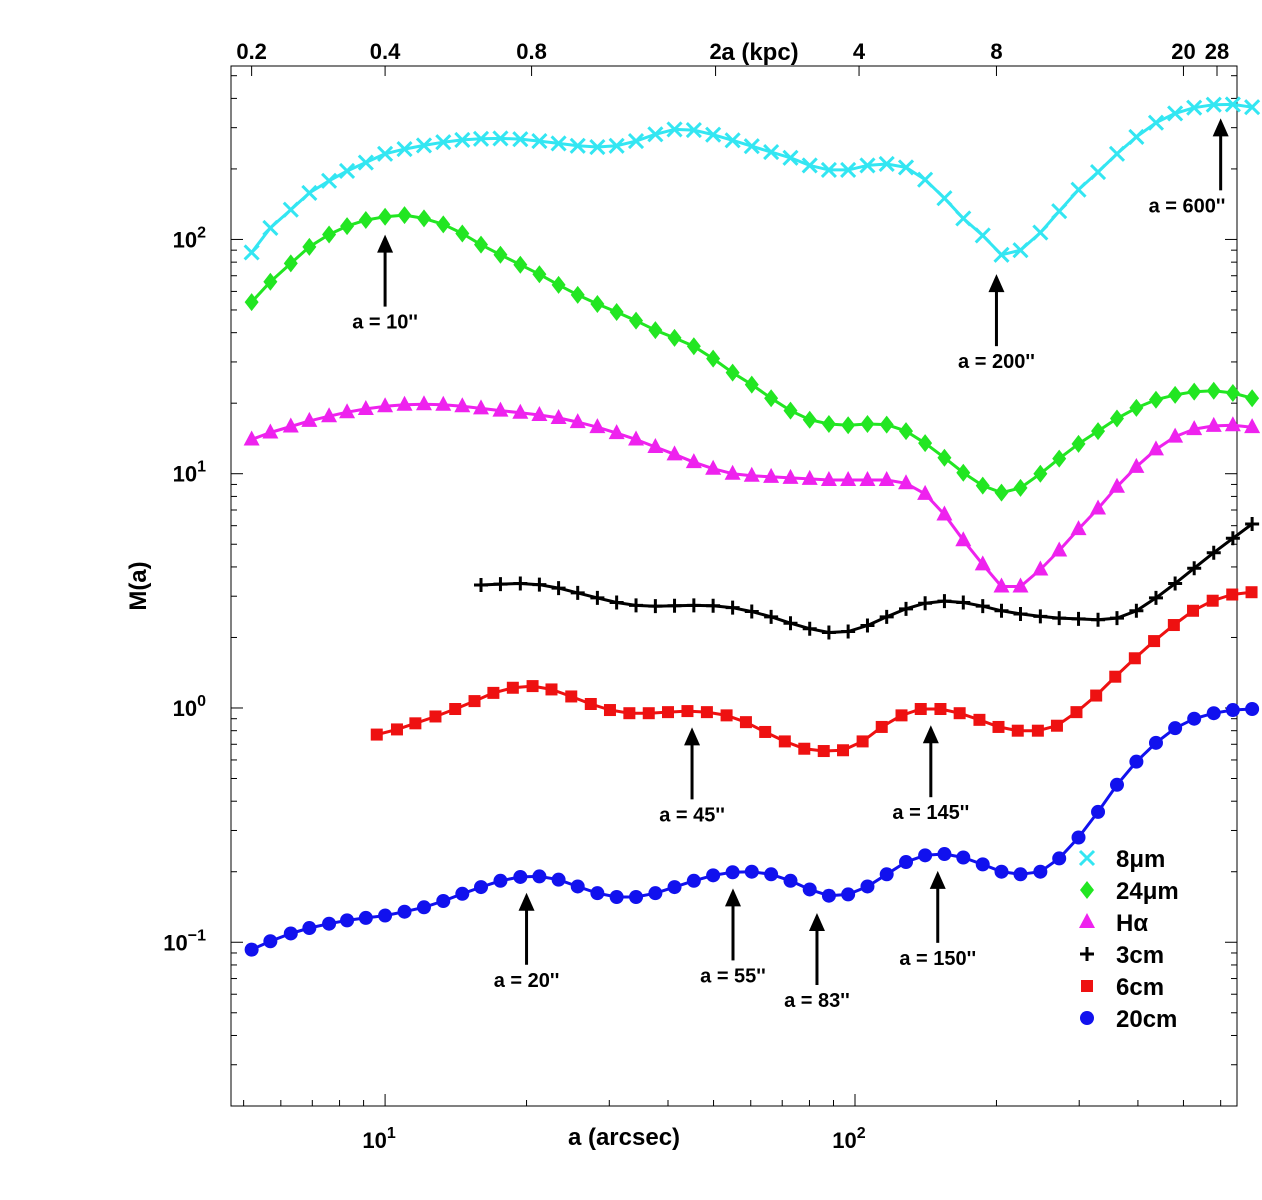  What do you see at coordinates (817, 1001) in the screenshot?
I see `annotation-label: a = 83''` at bounding box center [817, 1001].